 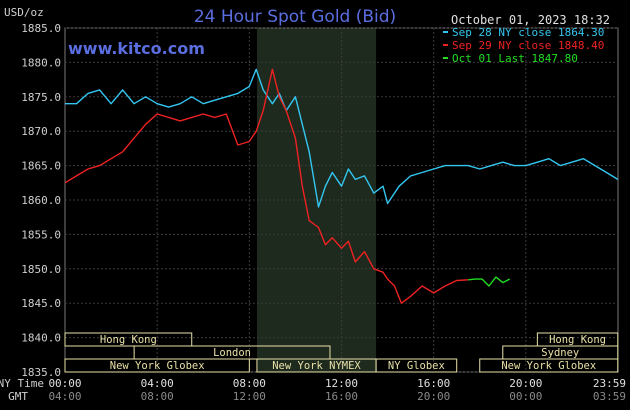 I want to click on y-tick-label: 1850.0, so click(x=41, y=269).